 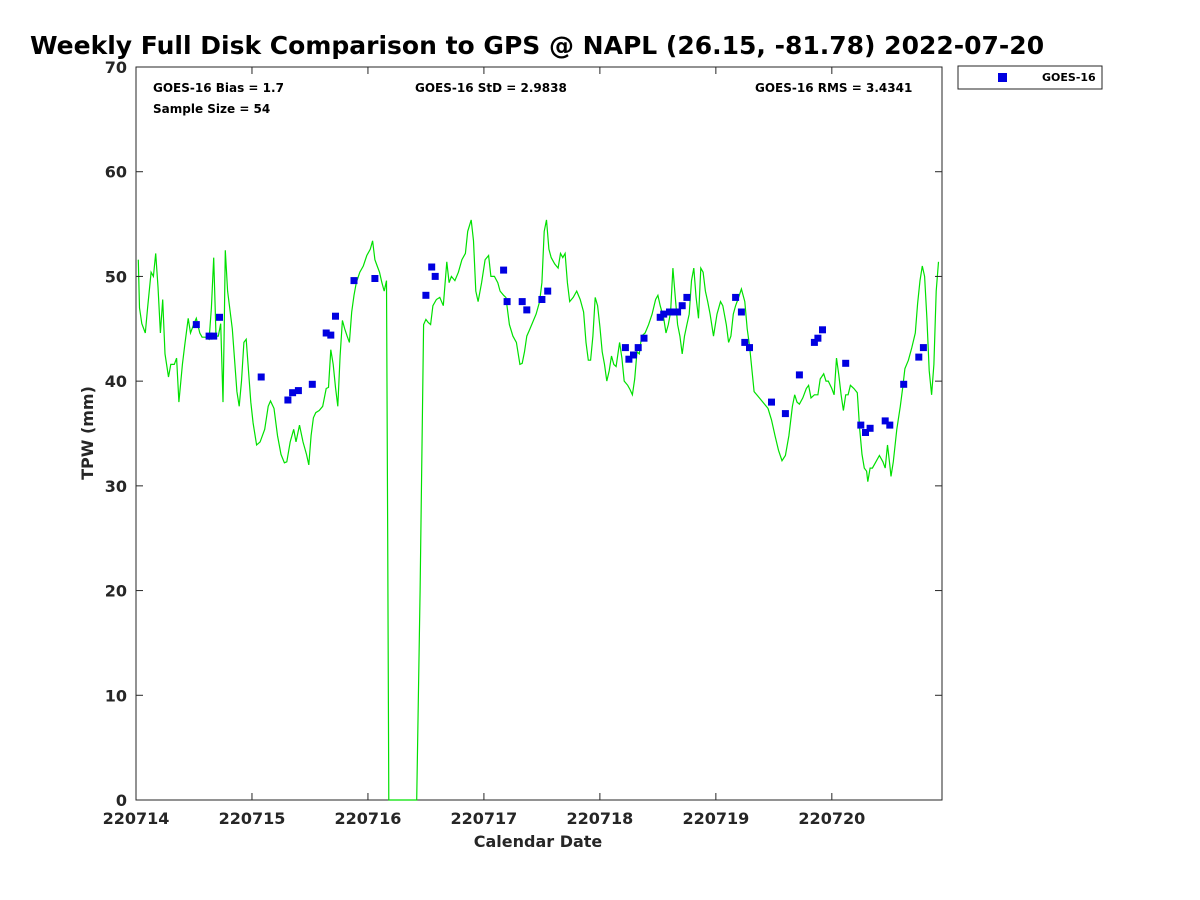 I want to click on bias-stat: GOES-16 Bias = 1.7, so click(x=218, y=88).